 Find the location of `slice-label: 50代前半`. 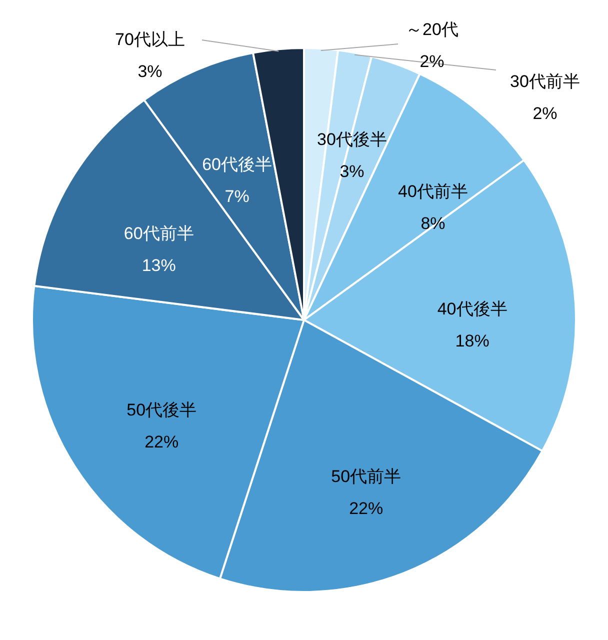

slice-label: 50代前半 is located at coordinates (366, 476).